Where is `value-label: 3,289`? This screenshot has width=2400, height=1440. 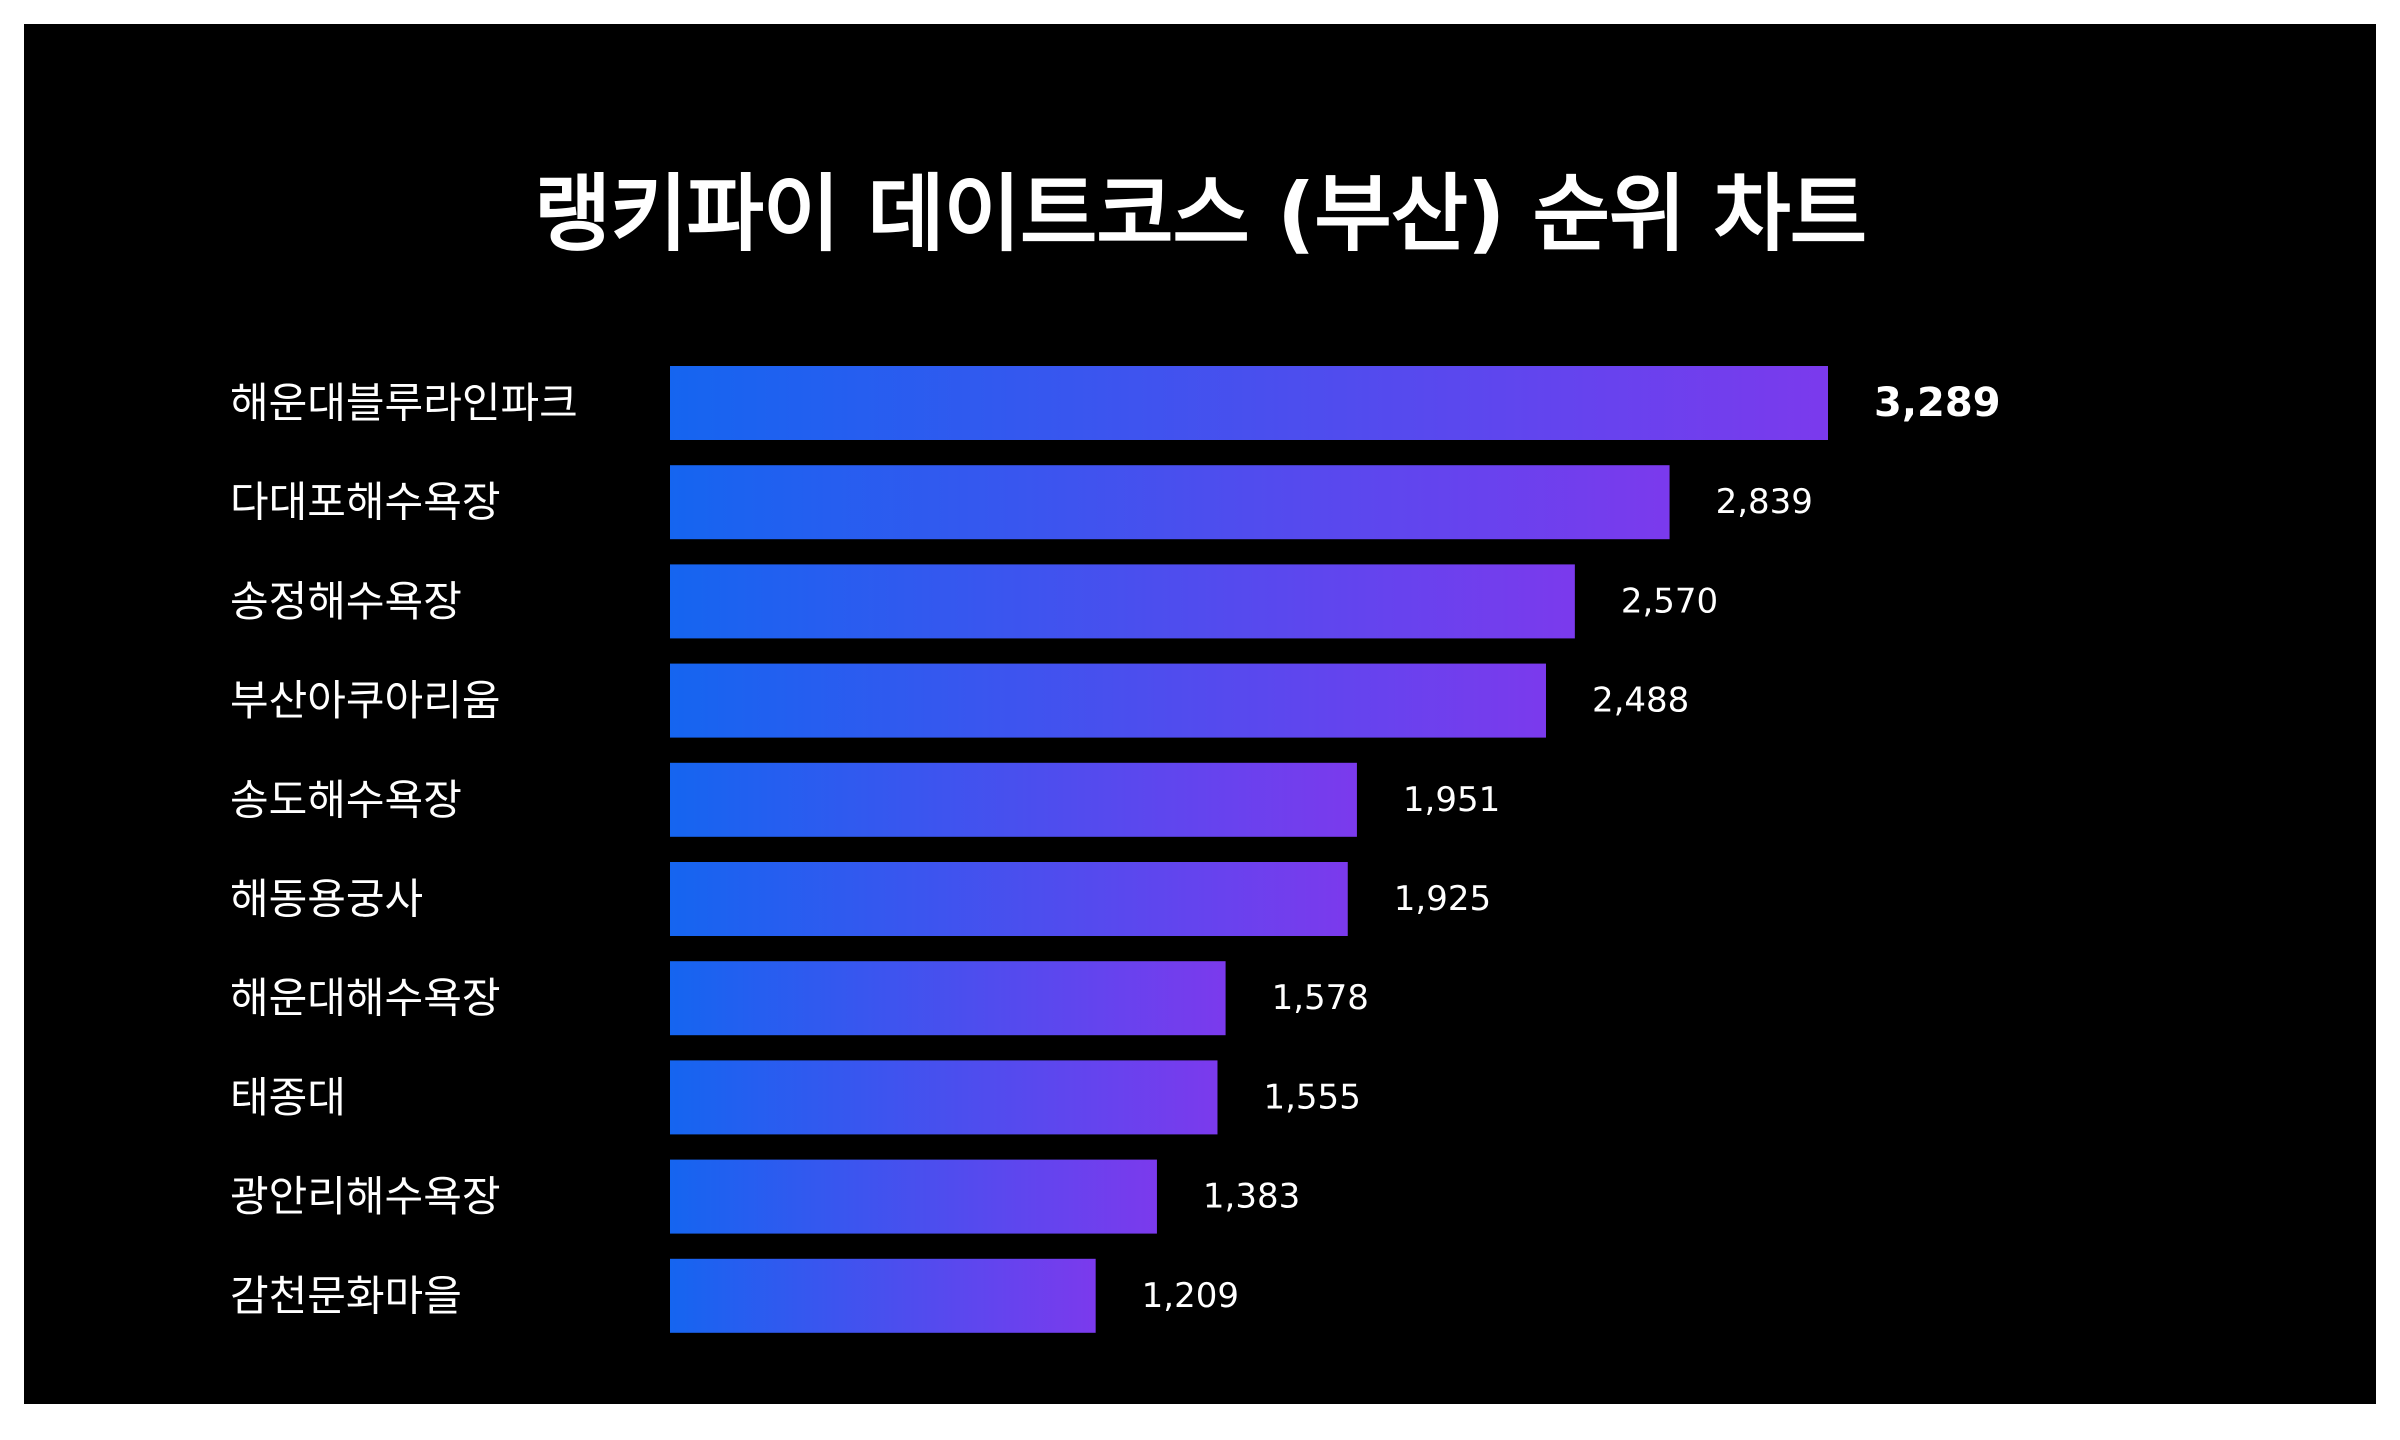 value-label: 3,289 is located at coordinates (1937, 403).